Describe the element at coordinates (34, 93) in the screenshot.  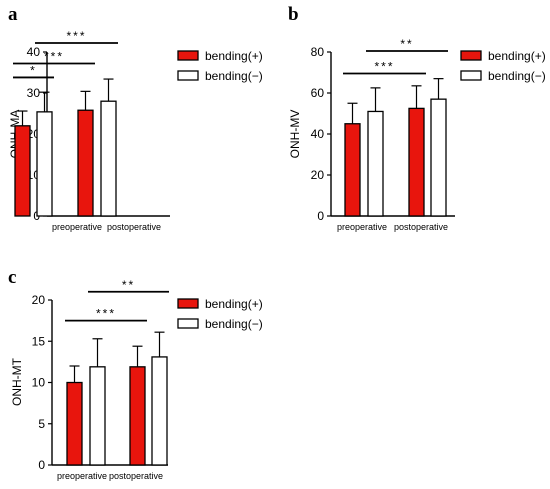
I see `y-tick-label: 30` at that location.